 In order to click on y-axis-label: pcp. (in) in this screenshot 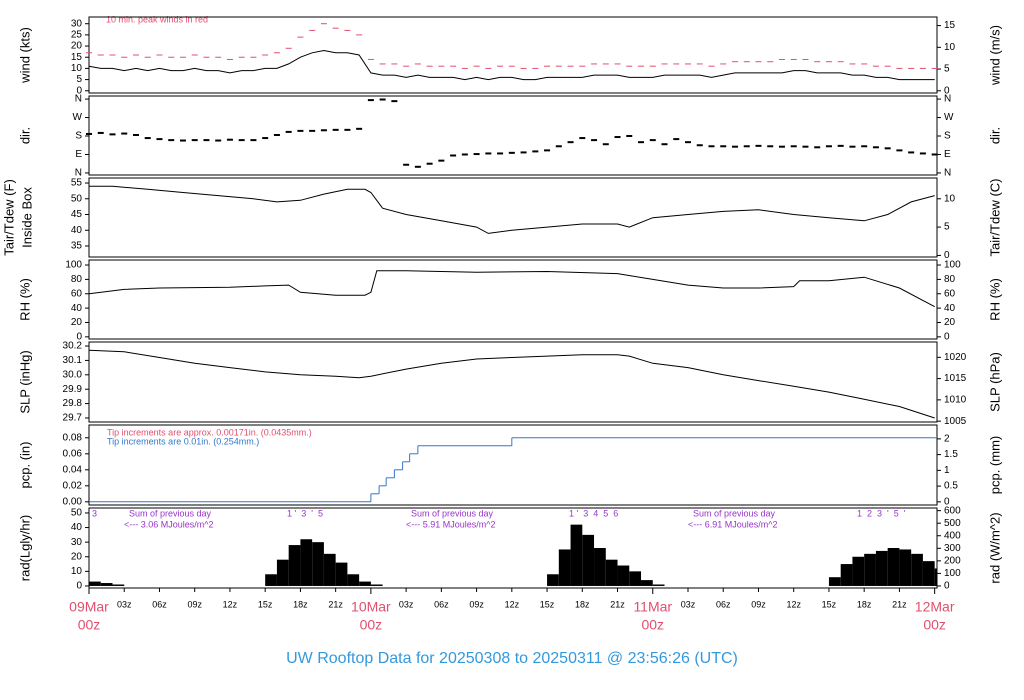, I will do `click(24, 465)`.